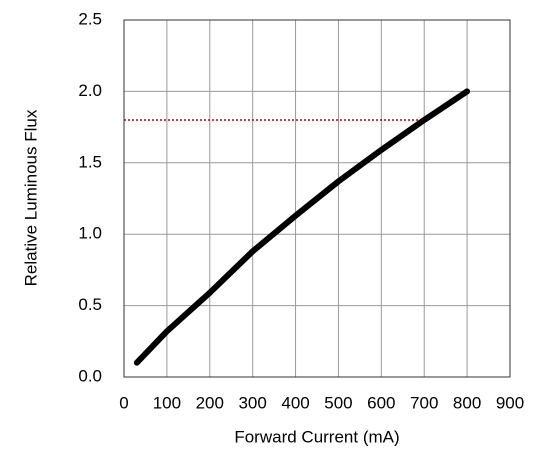  I want to click on x-tick-label: 0, so click(123, 402).